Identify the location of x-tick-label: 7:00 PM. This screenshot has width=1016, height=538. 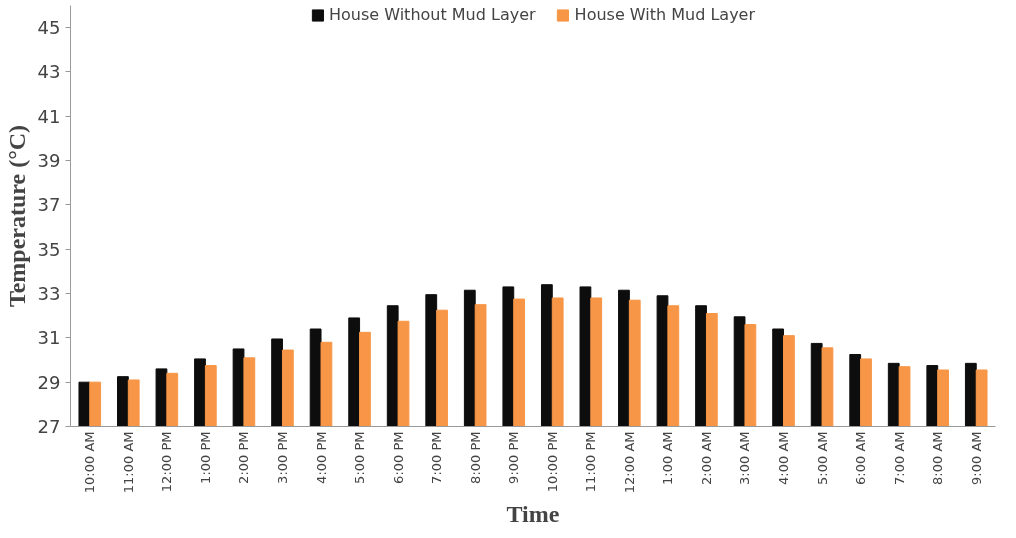
(437, 457).